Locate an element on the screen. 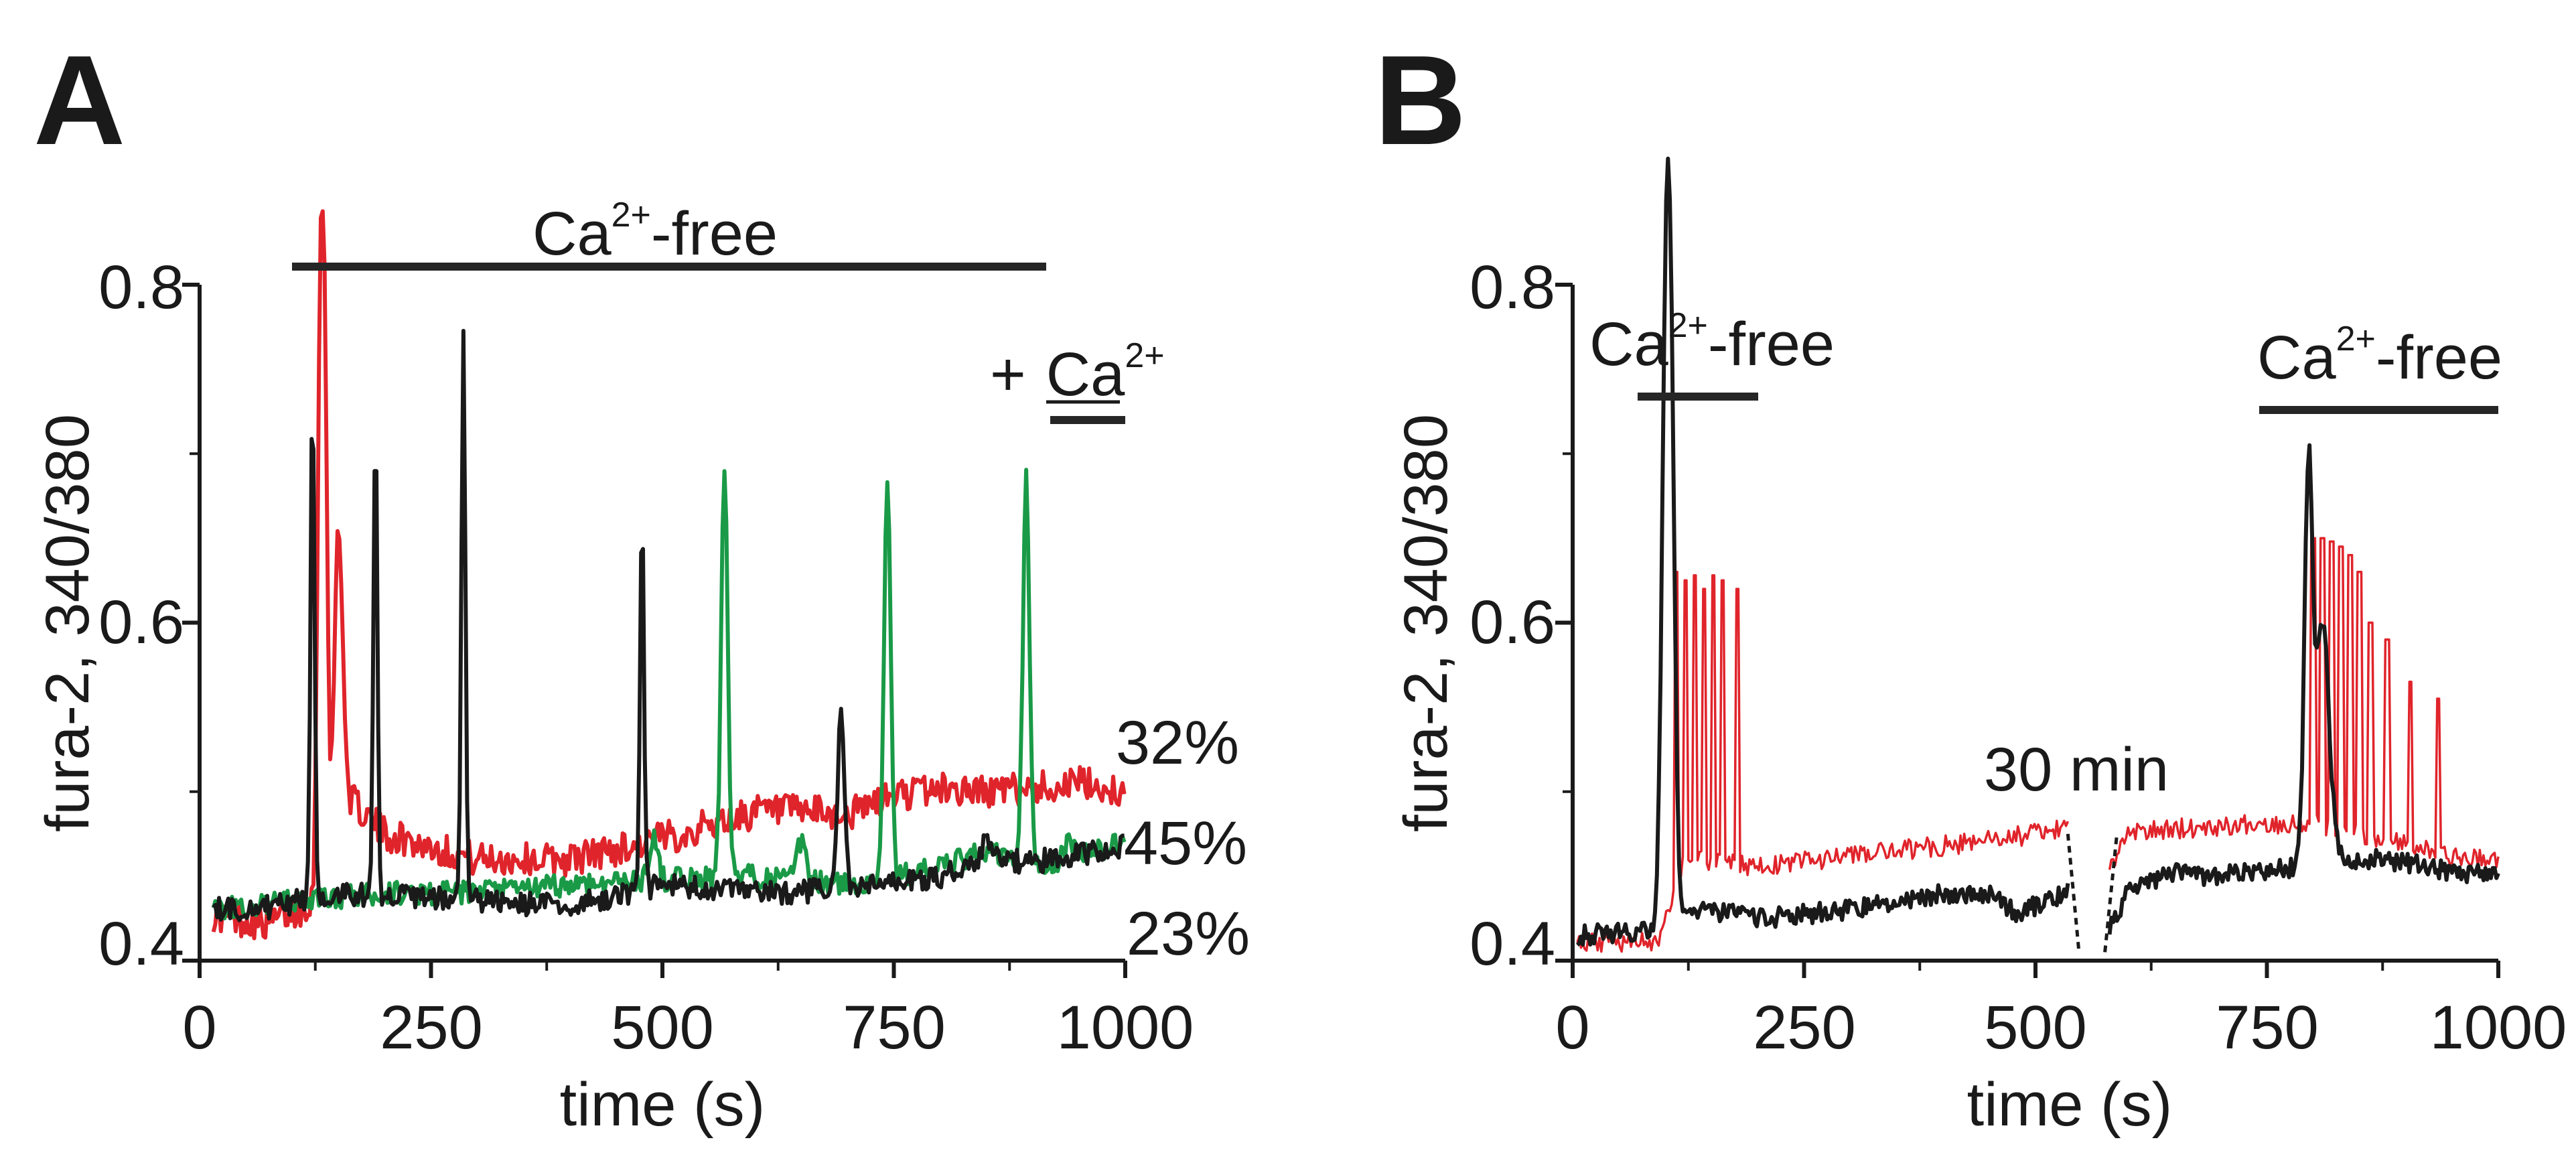 Image resolution: width=2576 pixels, height=1175 pixels. panel-b-xtick-label: 250 is located at coordinates (1804, 1027).